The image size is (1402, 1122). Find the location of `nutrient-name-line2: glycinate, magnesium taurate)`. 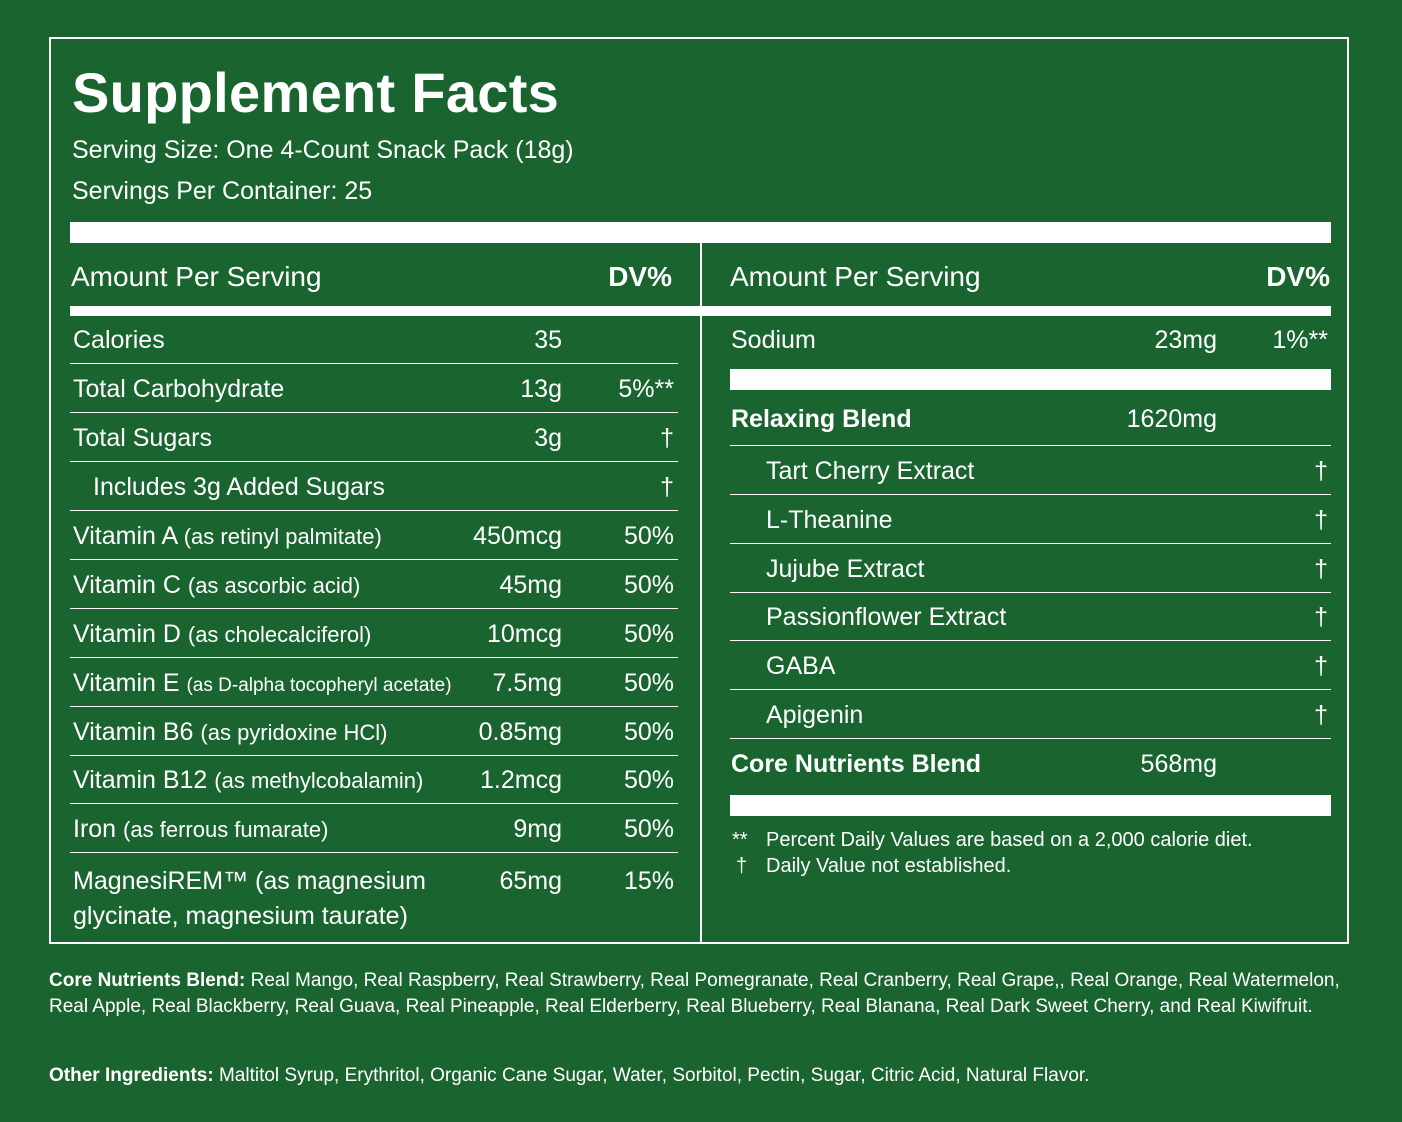

nutrient-name-line2: glycinate, magnesium taurate) is located at coordinates (240, 916).